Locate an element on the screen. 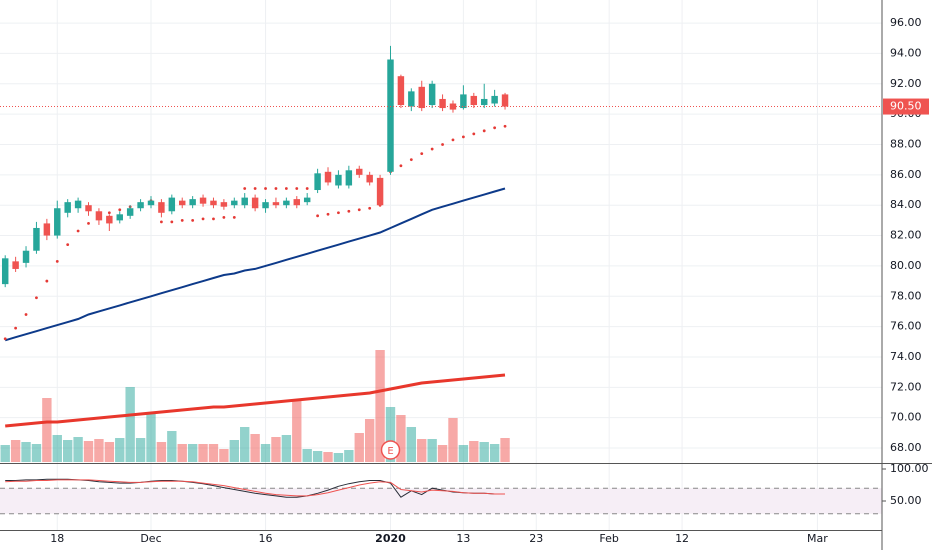 This screenshot has height=550, width=932. x-tick-label: 13 is located at coordinates (463, 538).